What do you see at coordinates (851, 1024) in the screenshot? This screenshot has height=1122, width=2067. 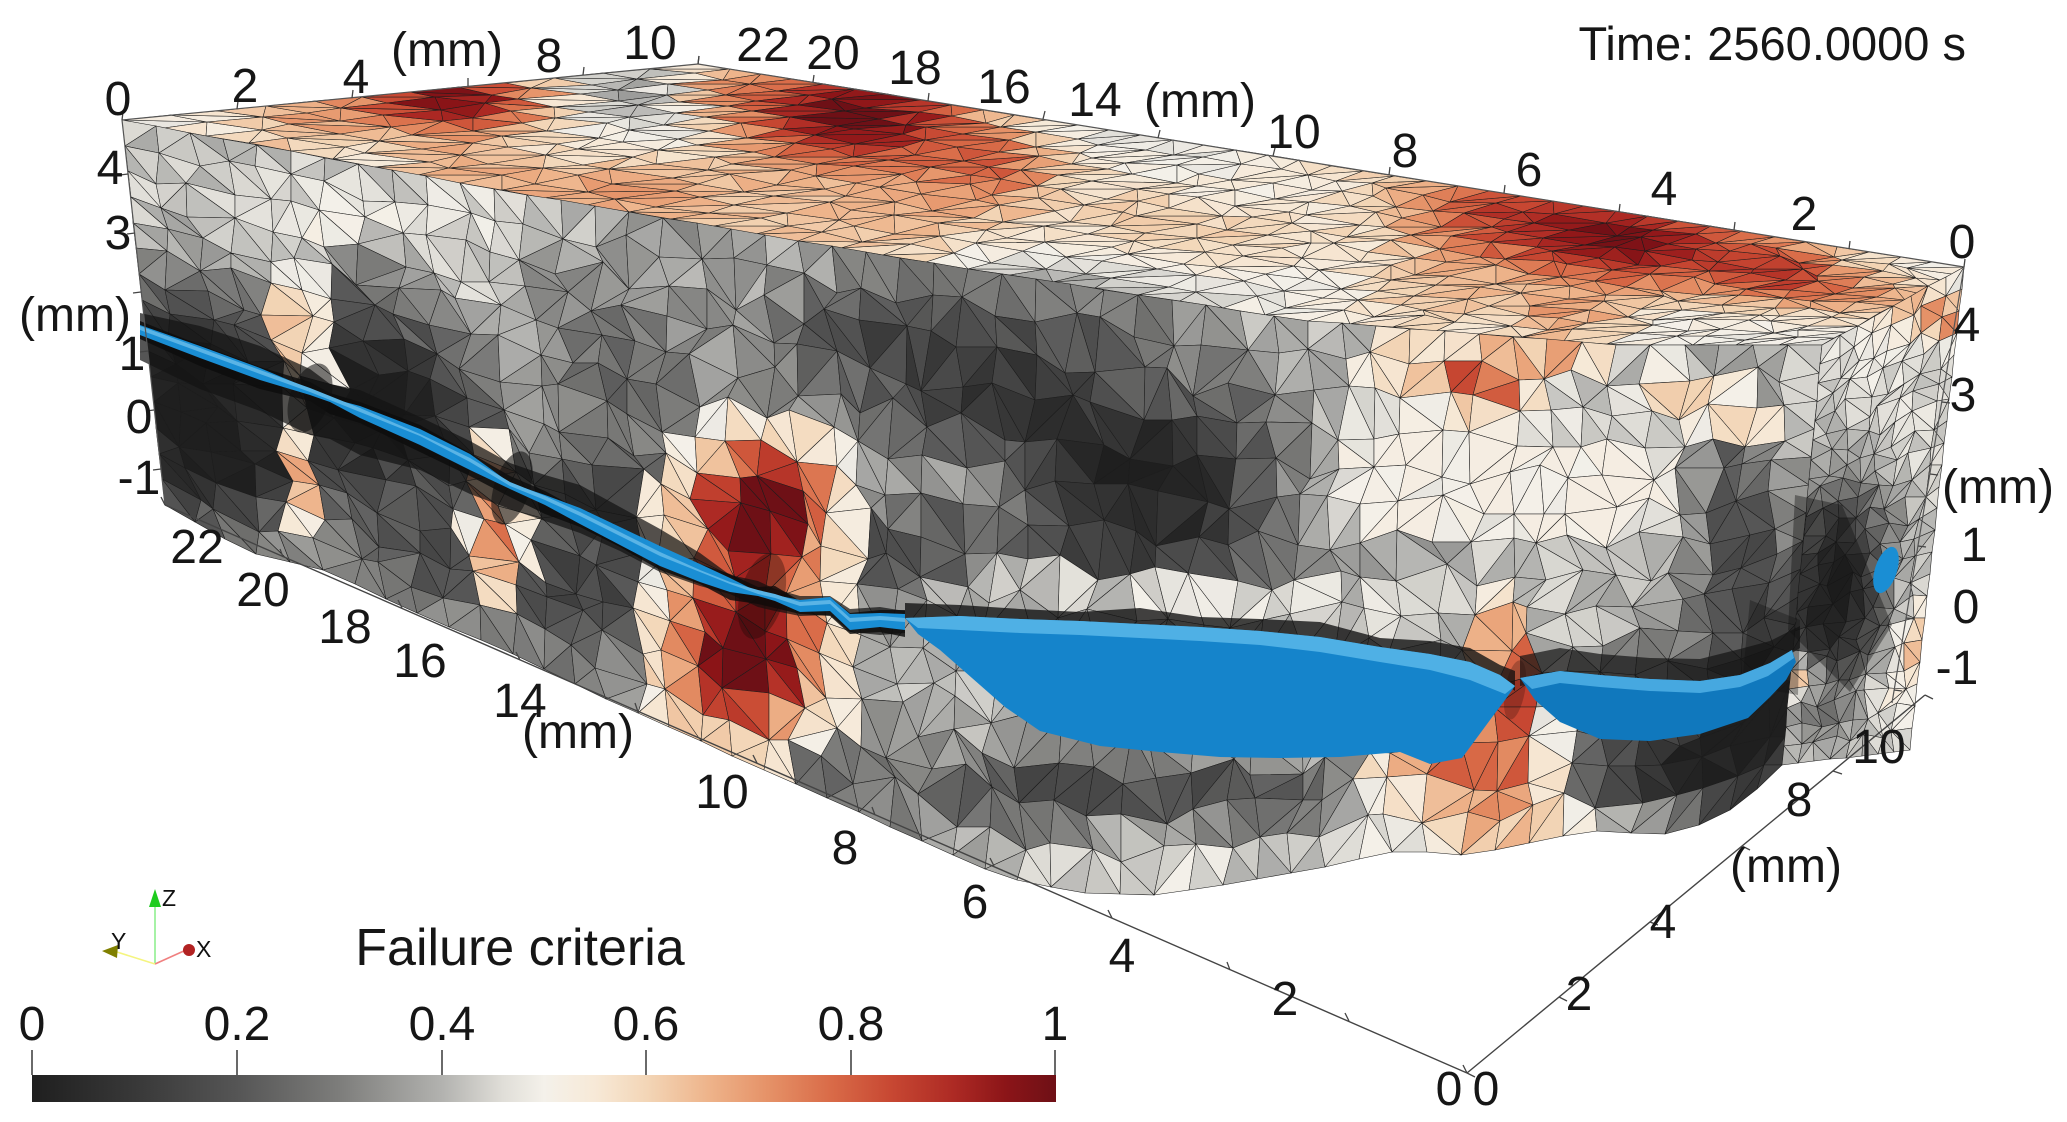 I see `svg-text: 0.8` at bounding box center [851, 1024].